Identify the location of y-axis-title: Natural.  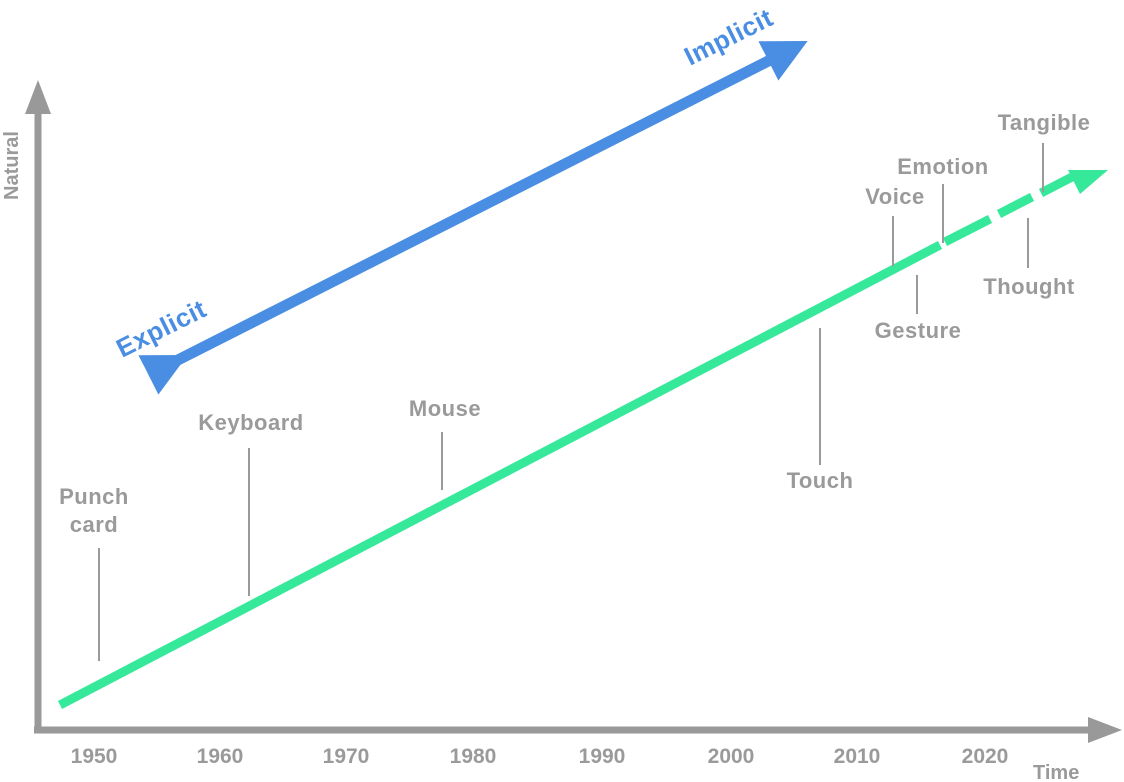
(12, 165).